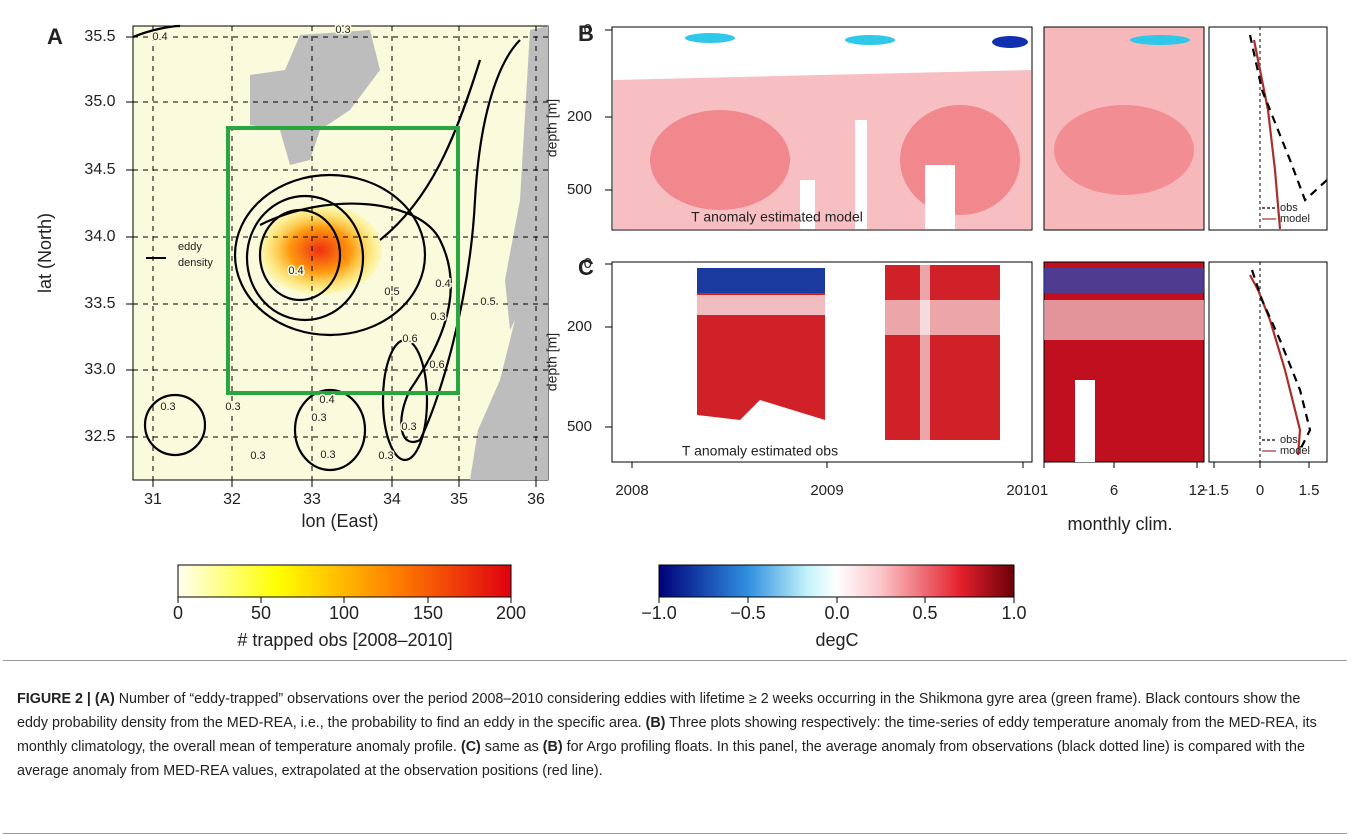 This screenshot has width=1354, height=834. Describe the element at coordinates (836, 613) in the screenshot. I see `colorbar-tick-label: 0.0` at that location.